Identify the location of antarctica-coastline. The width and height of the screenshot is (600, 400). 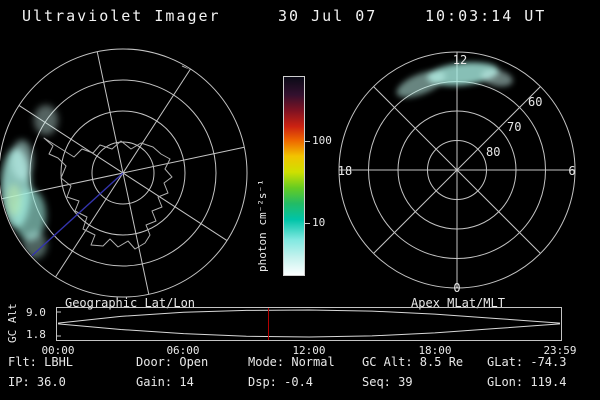
(135, 157).